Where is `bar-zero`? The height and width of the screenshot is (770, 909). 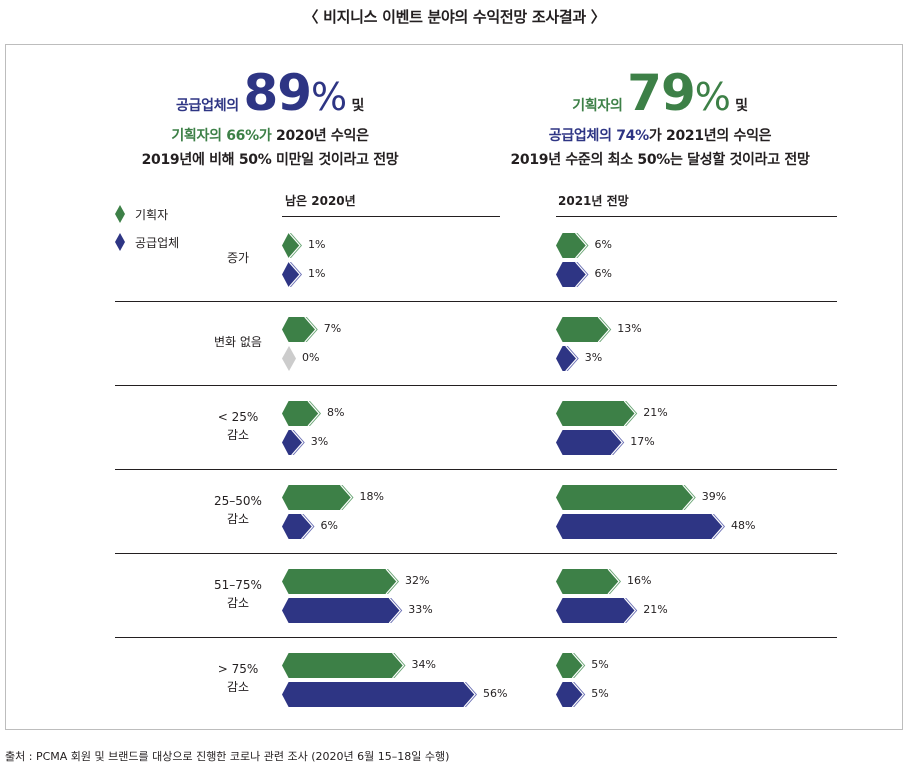 bar-zero is located at coordinates (289, 358).